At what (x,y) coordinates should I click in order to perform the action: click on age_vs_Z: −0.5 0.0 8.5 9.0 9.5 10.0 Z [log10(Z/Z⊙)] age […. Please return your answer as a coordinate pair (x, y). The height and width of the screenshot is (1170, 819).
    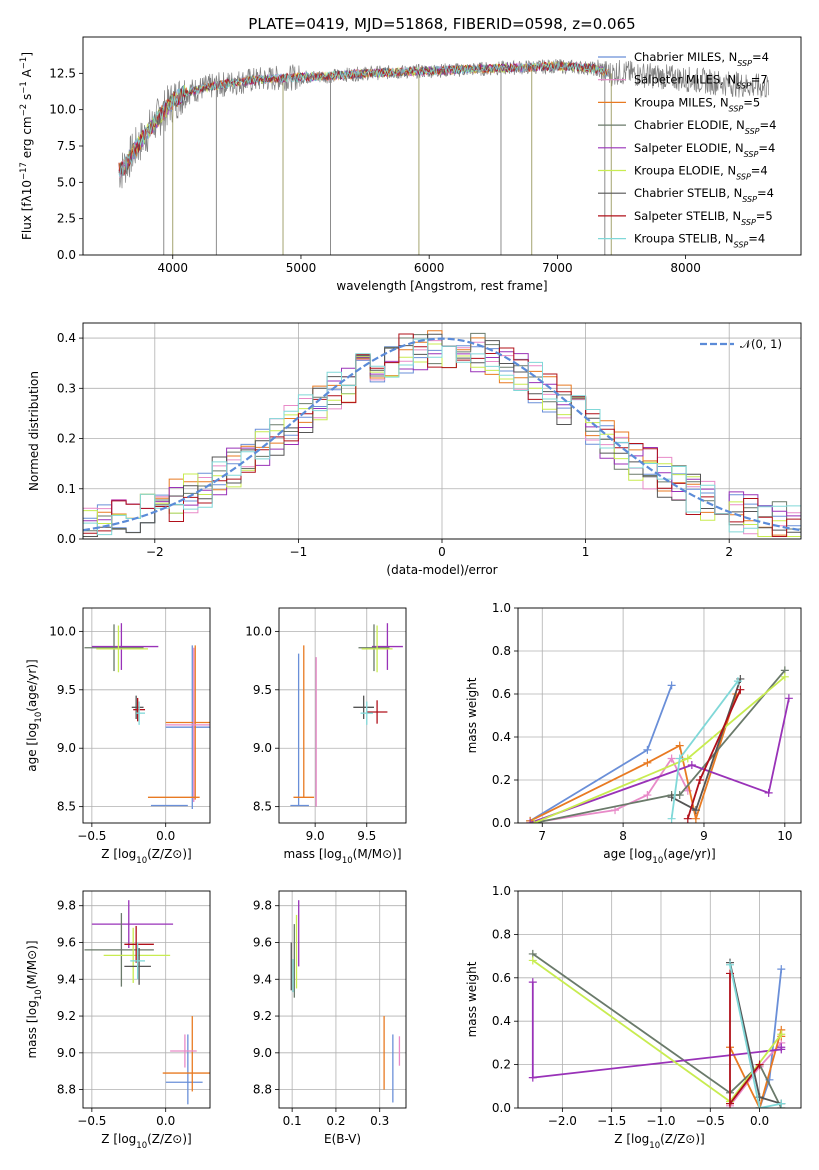
    Looking at the image, I should click on (118, 736).